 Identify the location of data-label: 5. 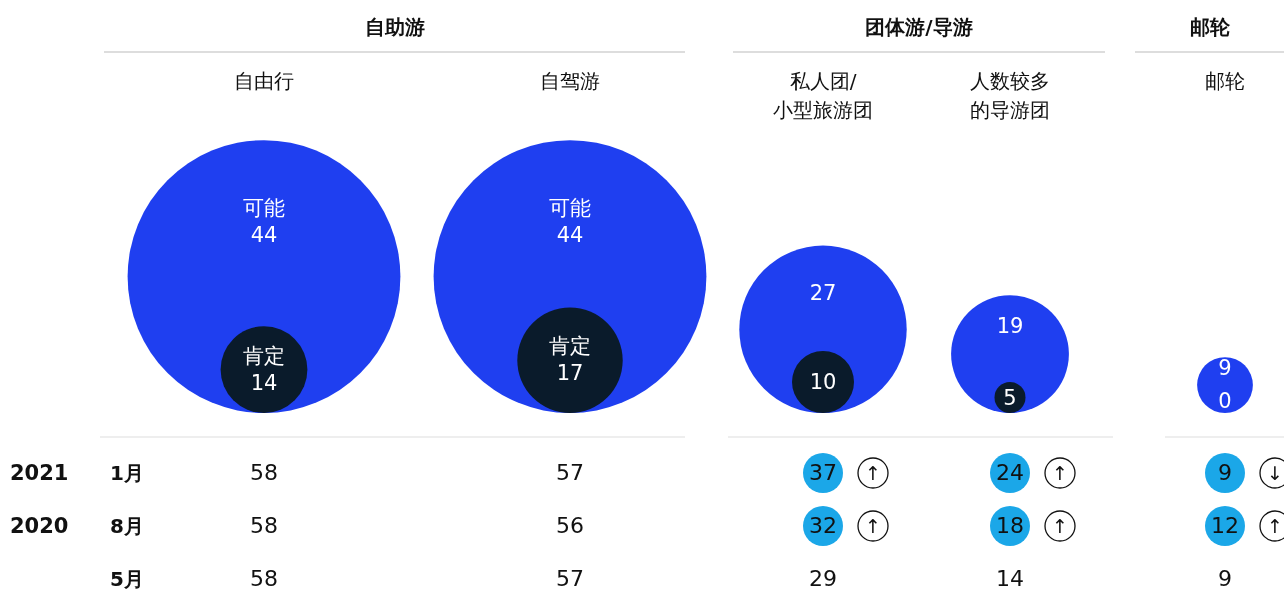
(1010, 397).